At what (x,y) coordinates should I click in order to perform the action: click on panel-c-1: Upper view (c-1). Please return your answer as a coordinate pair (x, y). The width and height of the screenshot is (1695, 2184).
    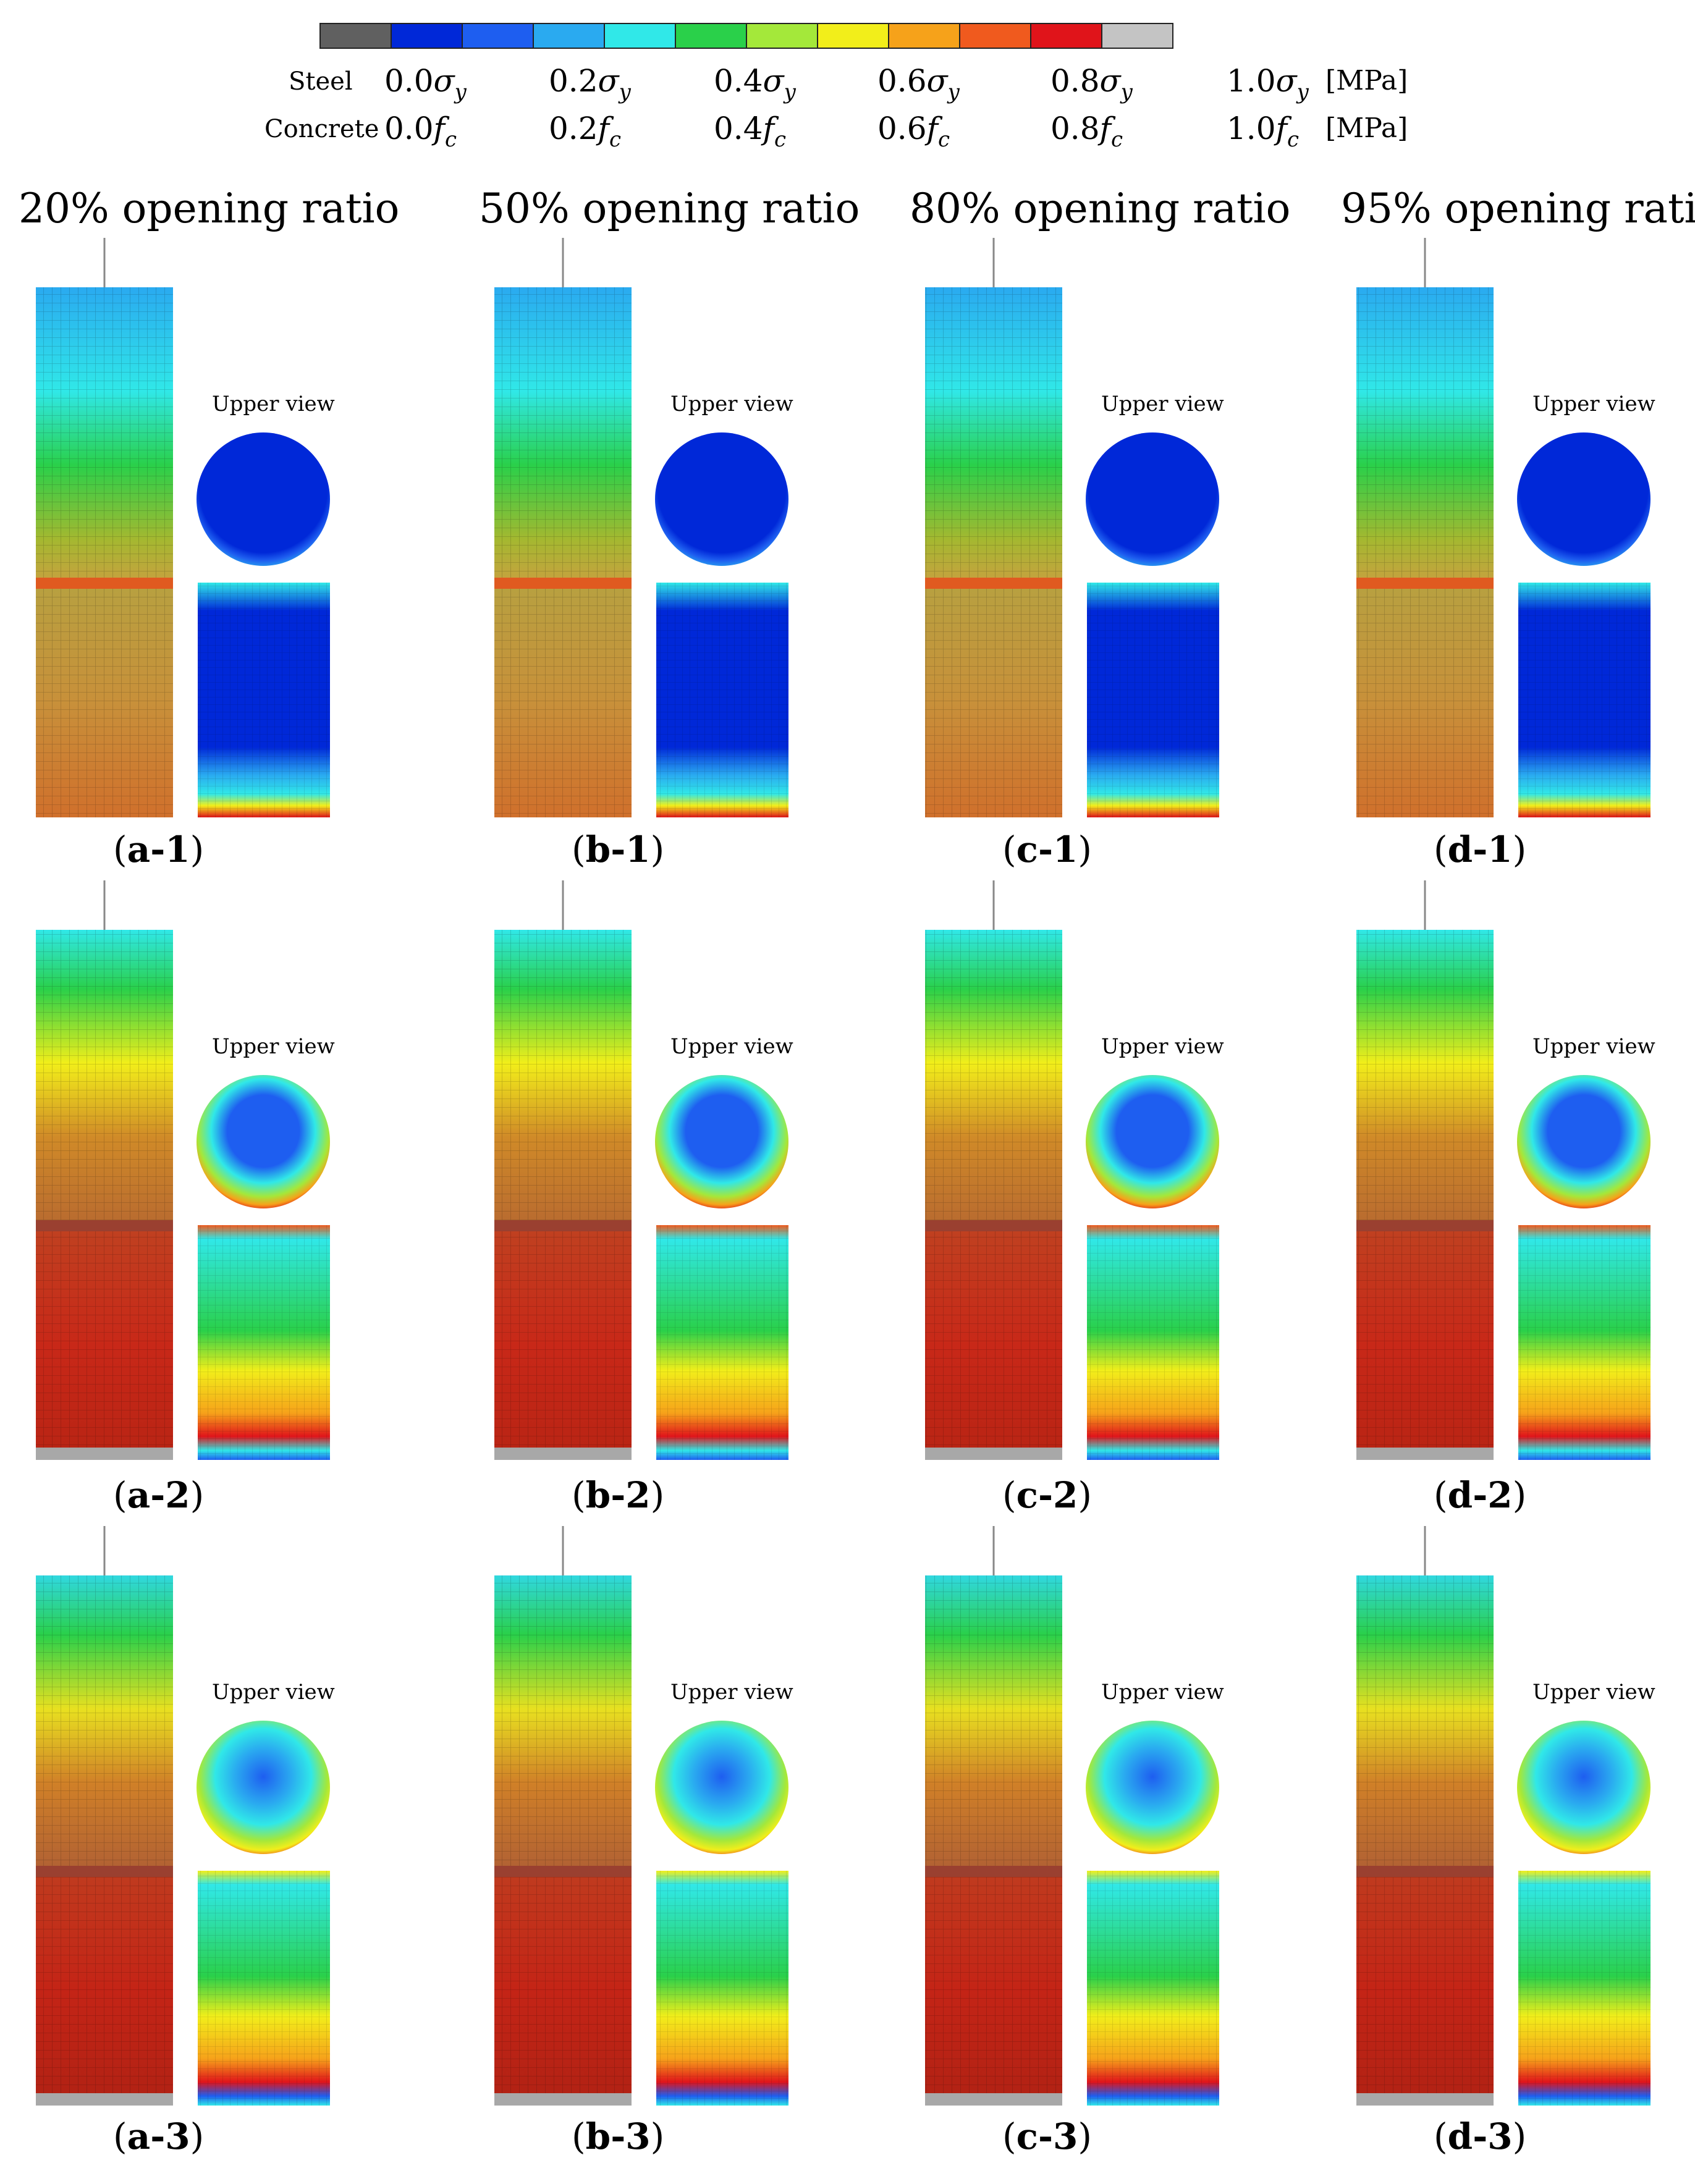
    Looking at the image, I should click on (1074, 554).